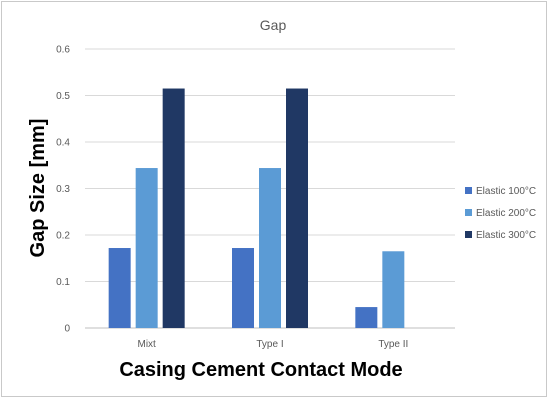 This screenshot has width=550, height=400. What do you see at coordinates (273, 25) in the screenshot?
I see `chart-title: Gap` at bounding box center [273, 25].